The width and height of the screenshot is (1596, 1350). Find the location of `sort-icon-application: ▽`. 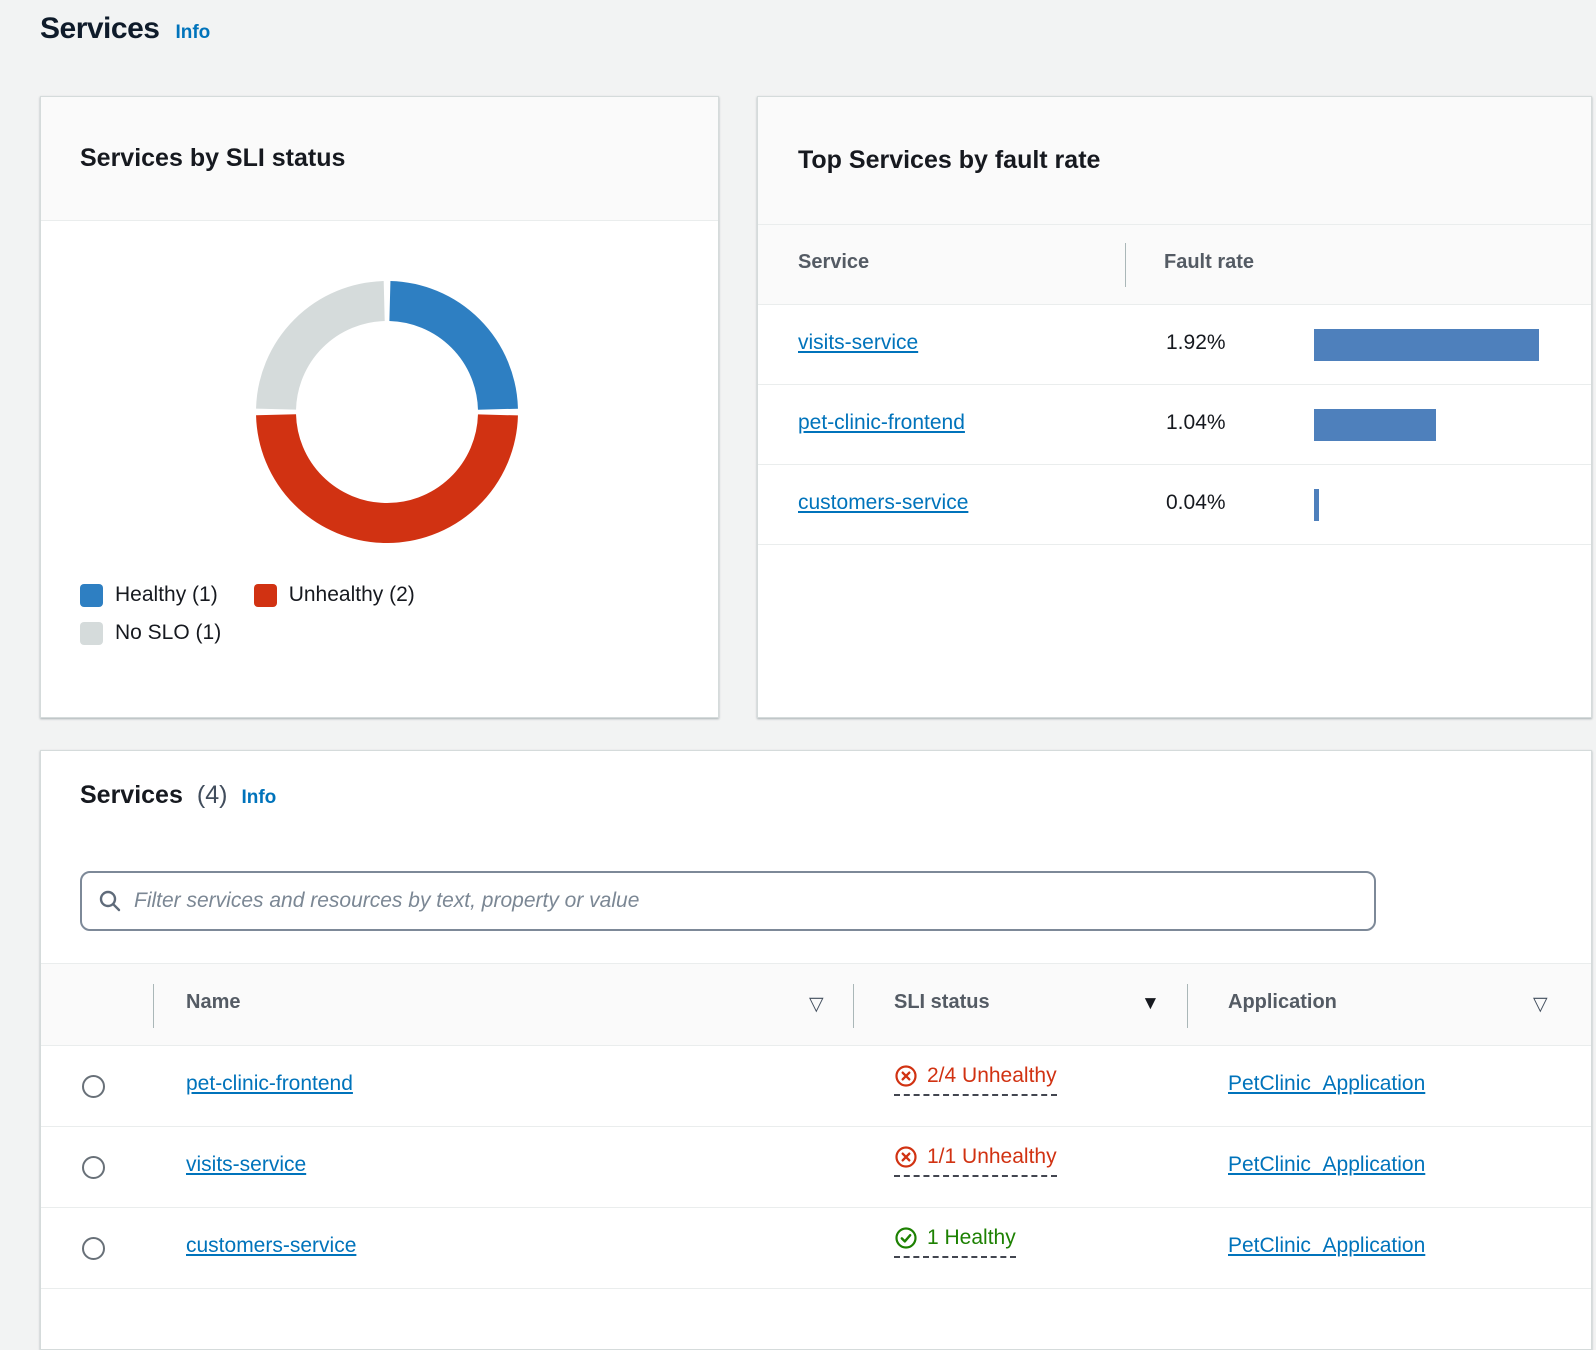

sort-icon-application: ▽ is located at coordinates (1540, 1004).